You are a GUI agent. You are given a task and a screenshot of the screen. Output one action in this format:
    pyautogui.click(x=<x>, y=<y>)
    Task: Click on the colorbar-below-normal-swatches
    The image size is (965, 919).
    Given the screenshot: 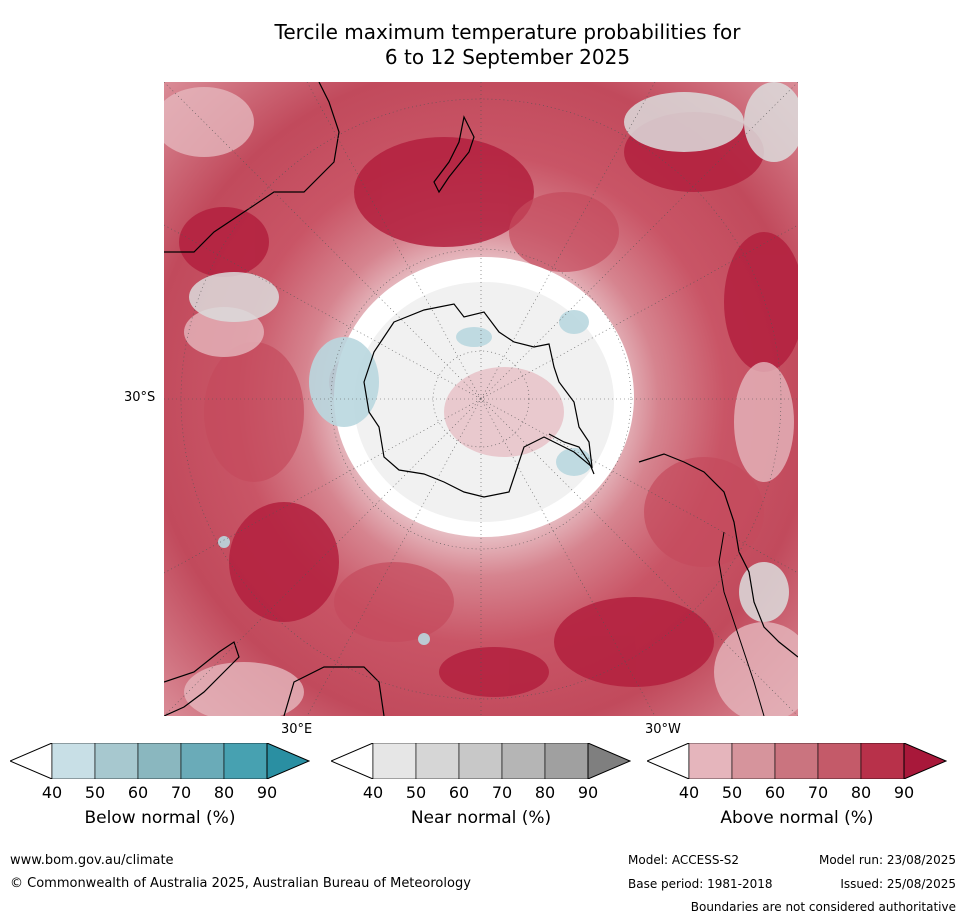 What is the action you would take?
    pyautogui.click(x=159, y=761)
    